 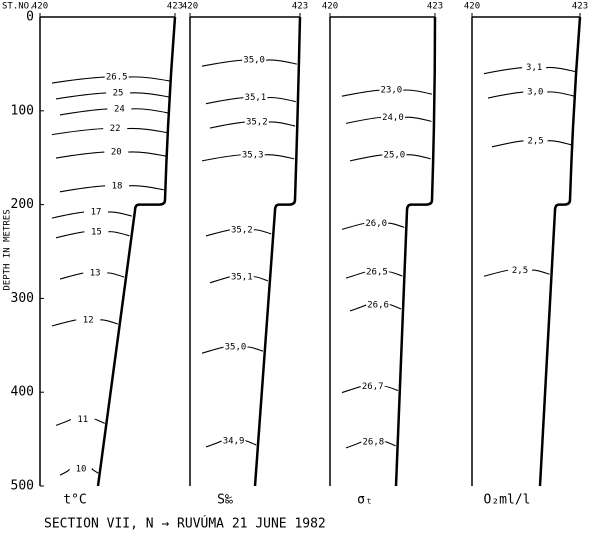 What do you see at coordinates (115, 129) in the screenshot?
I see `contour-label: 22` at bounding box center [115, 129].